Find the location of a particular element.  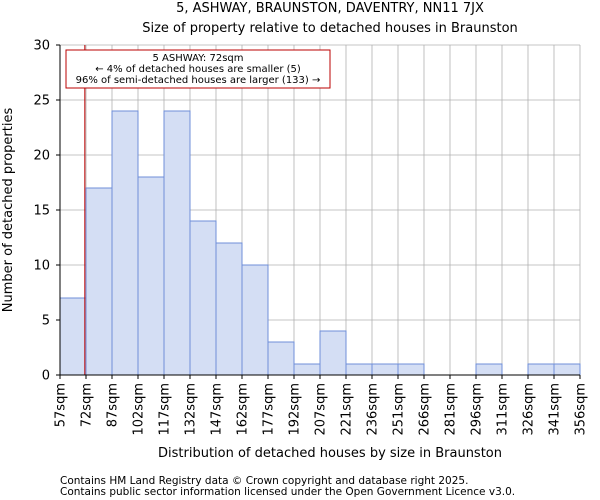

annotation-line: ← 4% of detached houses are smaller (5) is located at coordinates (198, 69).